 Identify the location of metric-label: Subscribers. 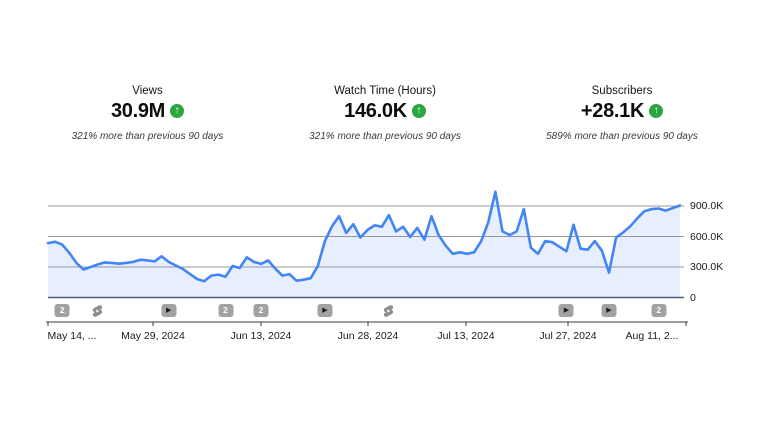
(622, 91).